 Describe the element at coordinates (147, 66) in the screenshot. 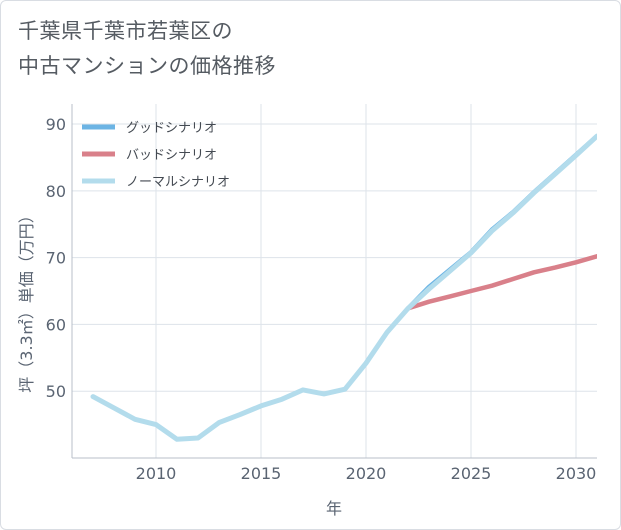

I see `title-line-2: 中古マンションの価格推移` at that location.